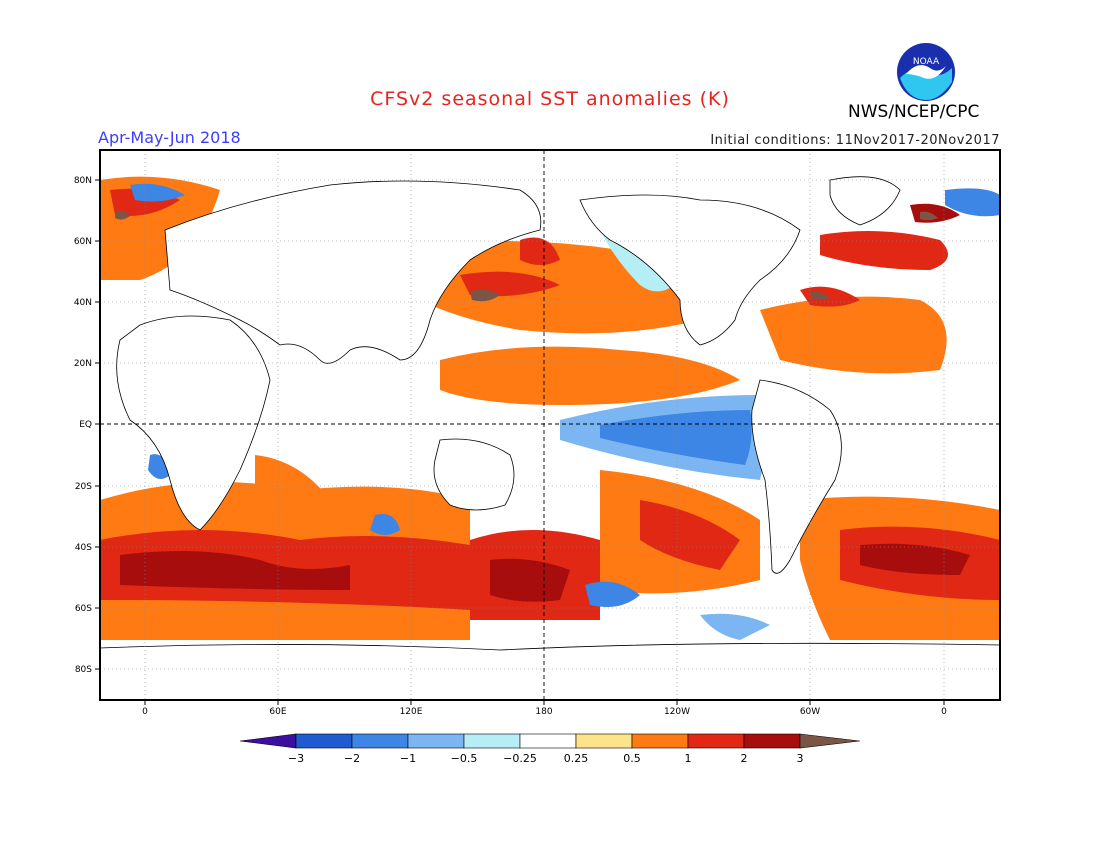 The image size is (1100, 850). What do you see at coordinates (677, 712) in the screenshot?
I see `lon-label: 120W` at bounding box center [677, 712].